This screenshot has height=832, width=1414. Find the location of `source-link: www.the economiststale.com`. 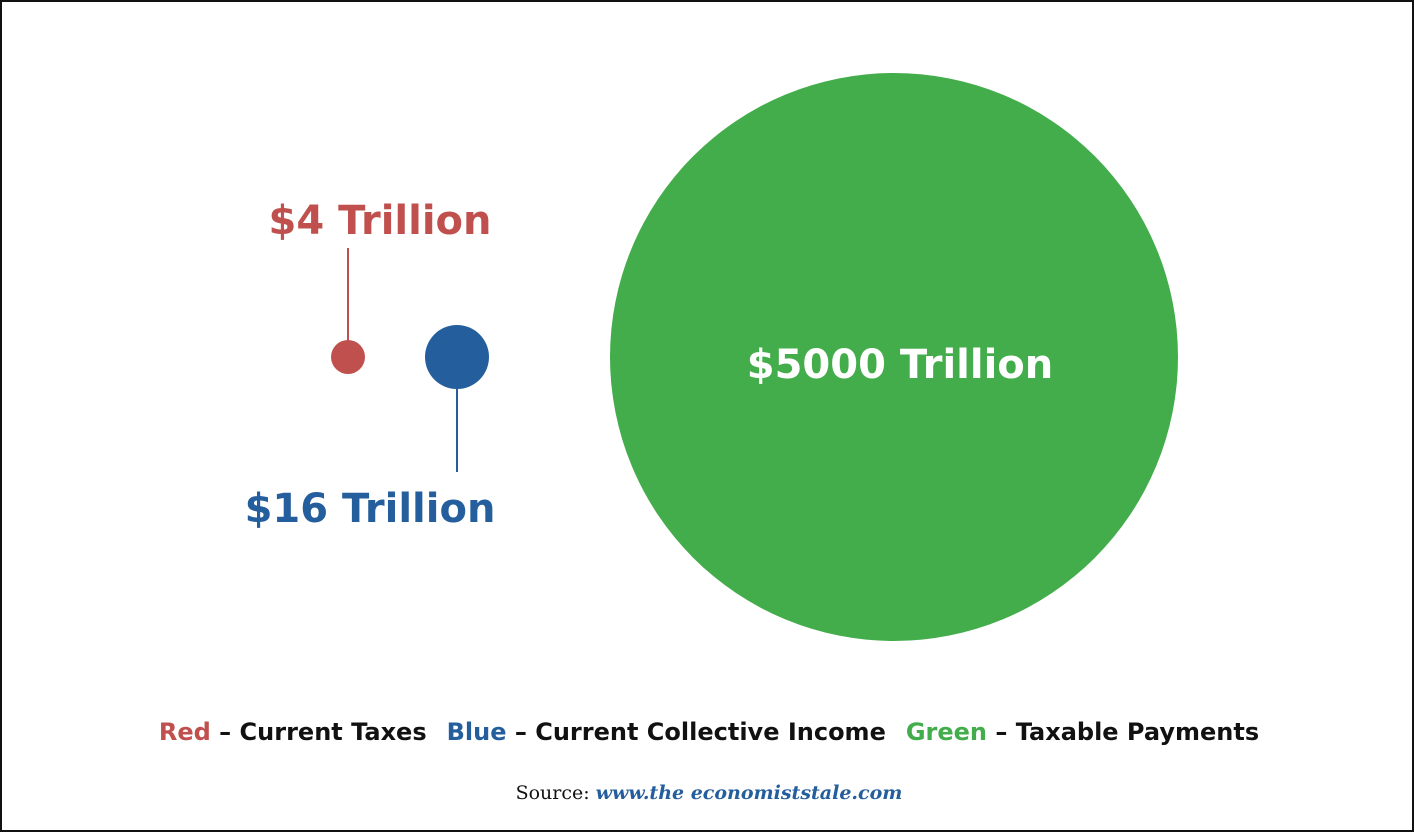

source-link: www.the economiststale.com is located at coordinates (749, 793).